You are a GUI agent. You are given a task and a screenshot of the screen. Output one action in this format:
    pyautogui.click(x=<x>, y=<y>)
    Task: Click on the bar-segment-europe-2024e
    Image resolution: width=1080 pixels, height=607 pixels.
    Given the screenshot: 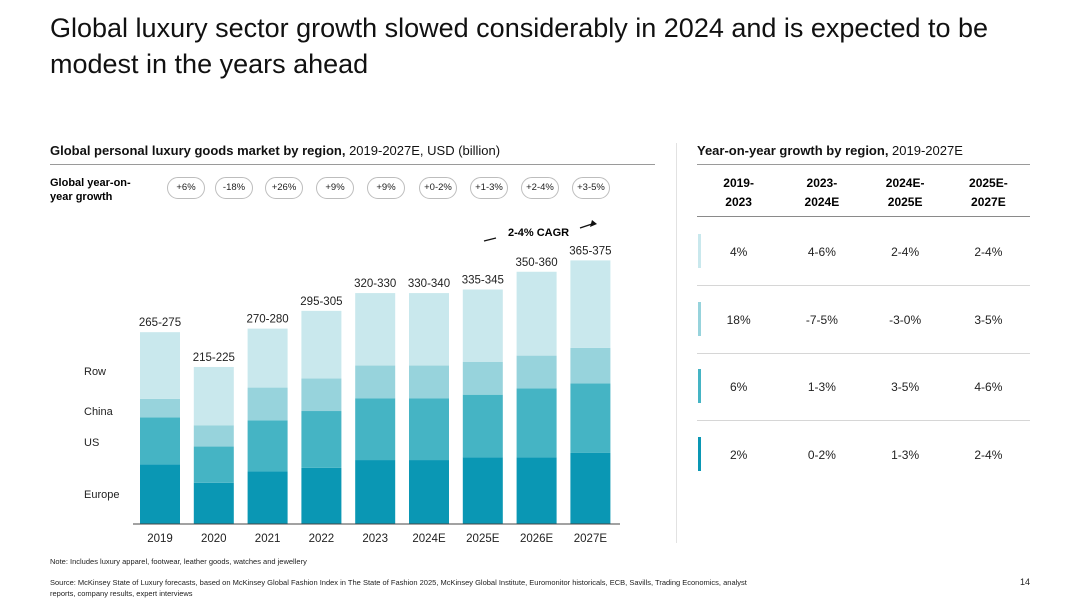 What is the action you would take?
    pyautogui.click(x=429, y=492)
    